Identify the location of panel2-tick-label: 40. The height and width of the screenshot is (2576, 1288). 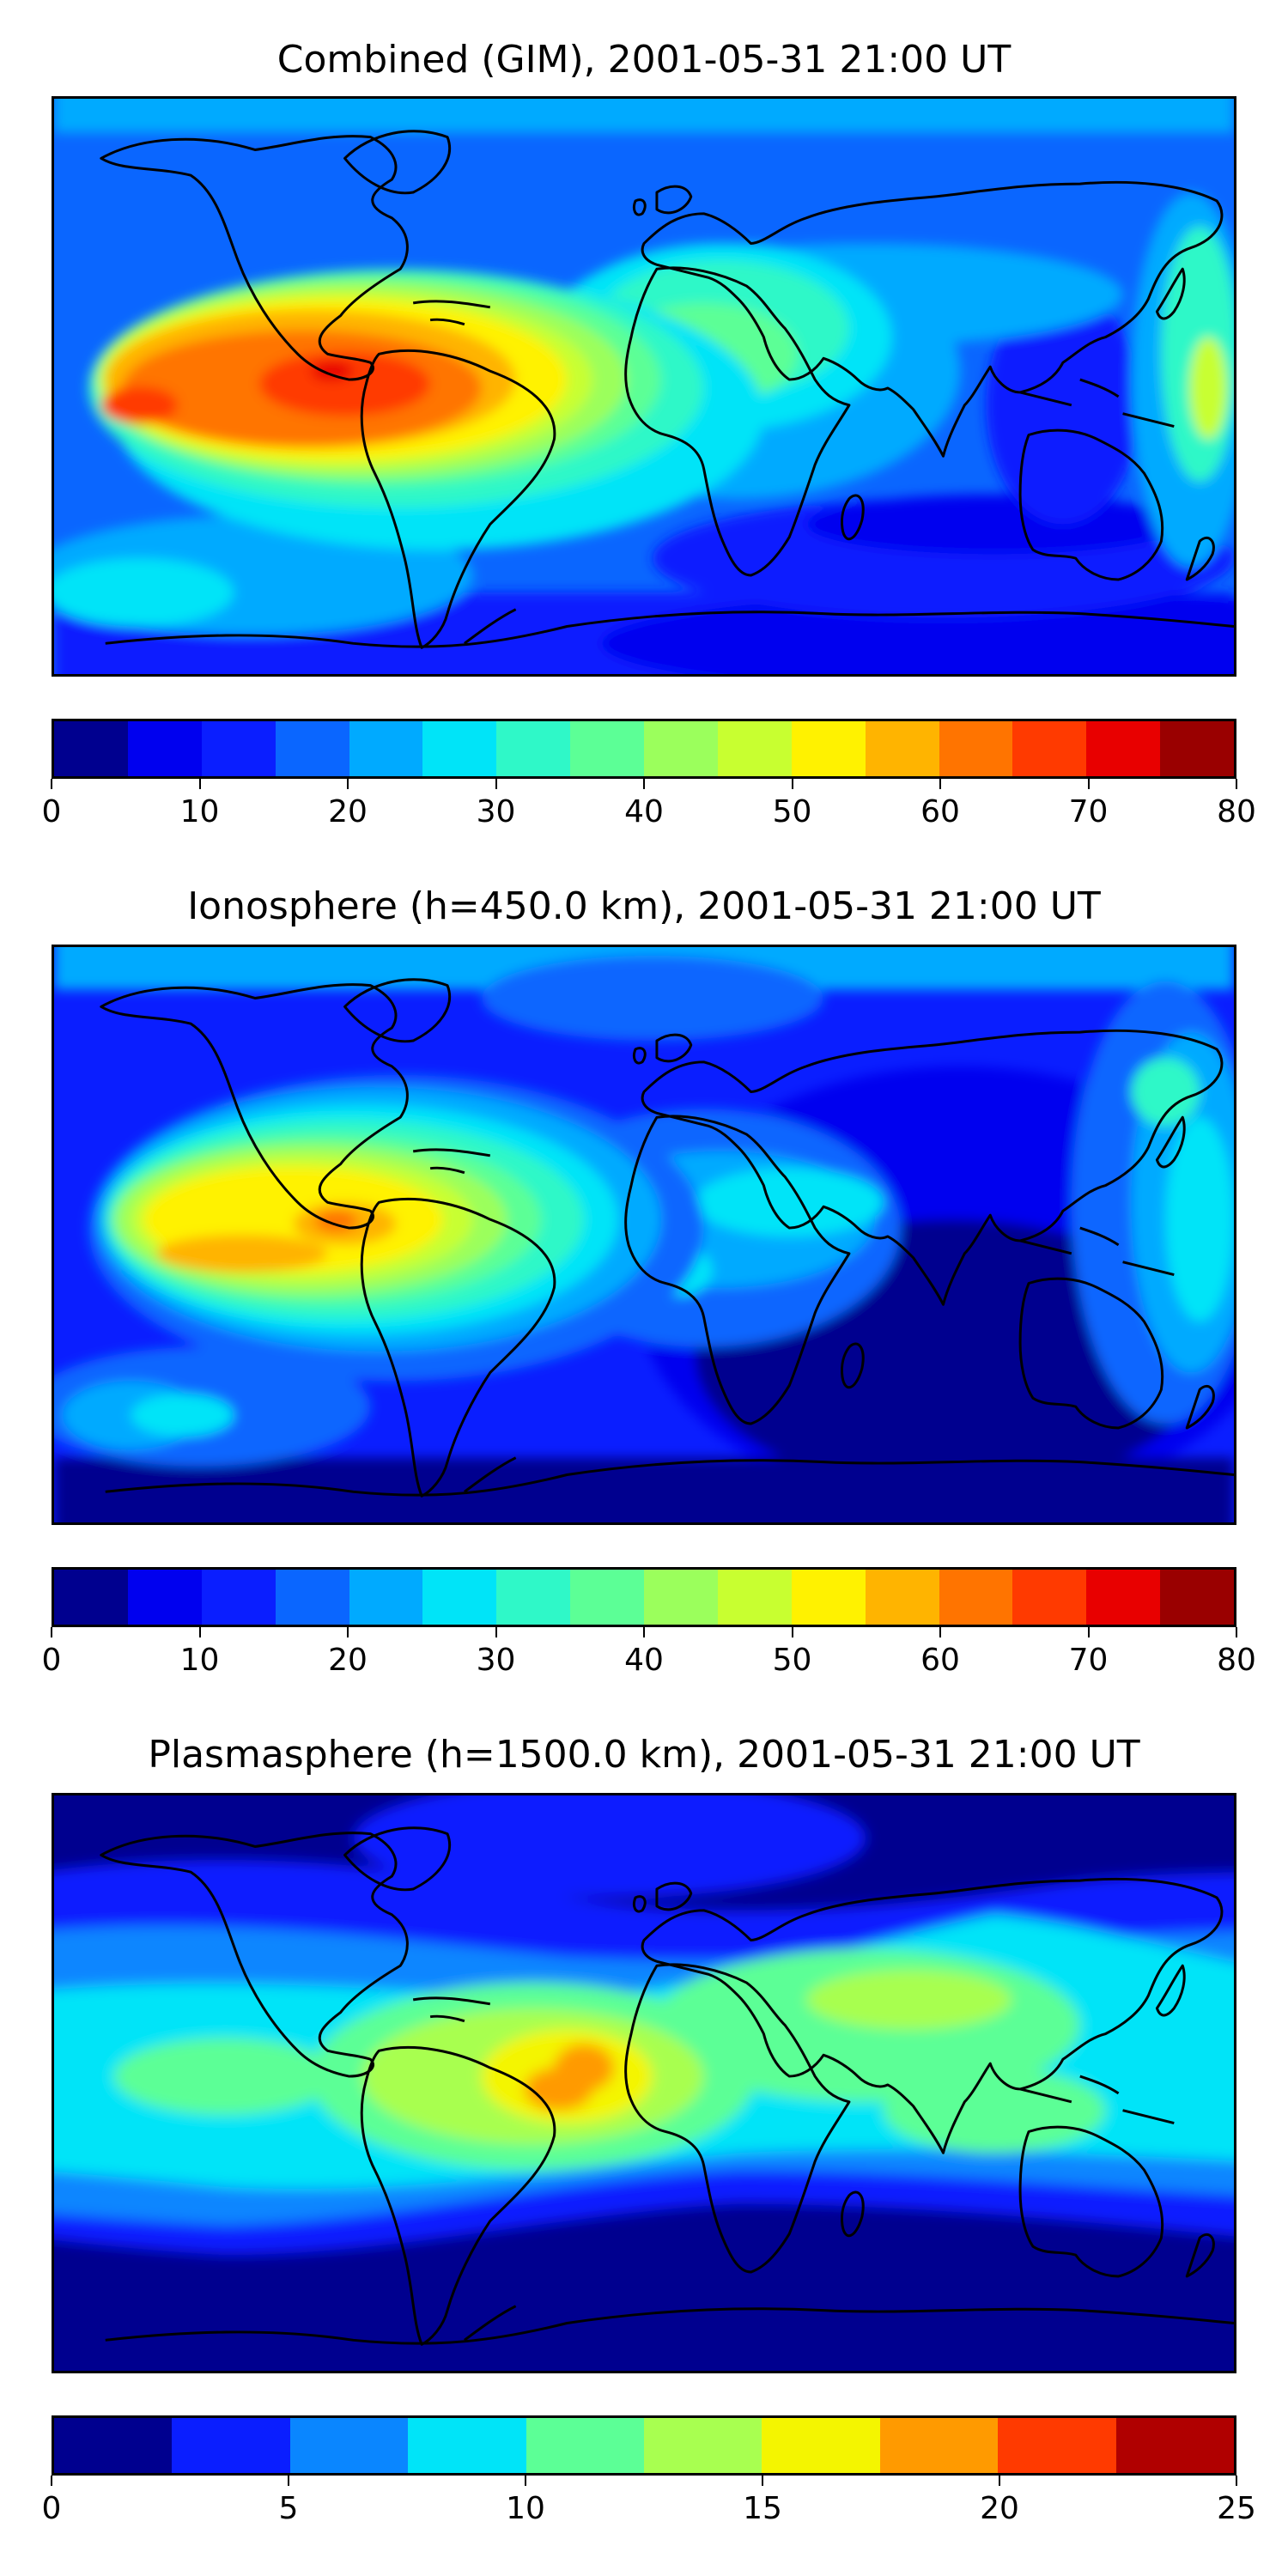
(644, 1660).